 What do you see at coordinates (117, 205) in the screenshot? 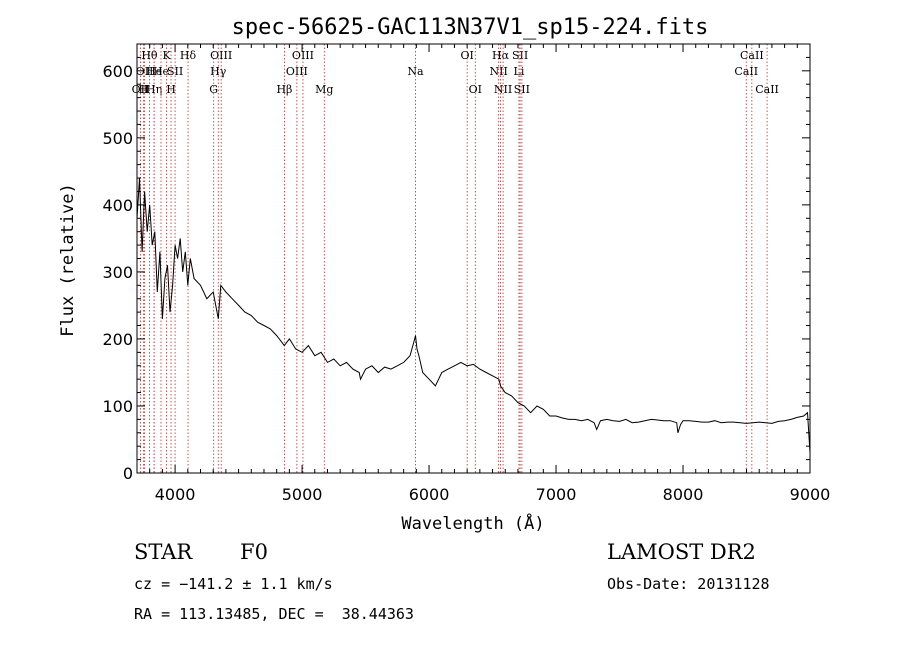
I see `y-tick-label: 400` at bounding box center [117, 205].